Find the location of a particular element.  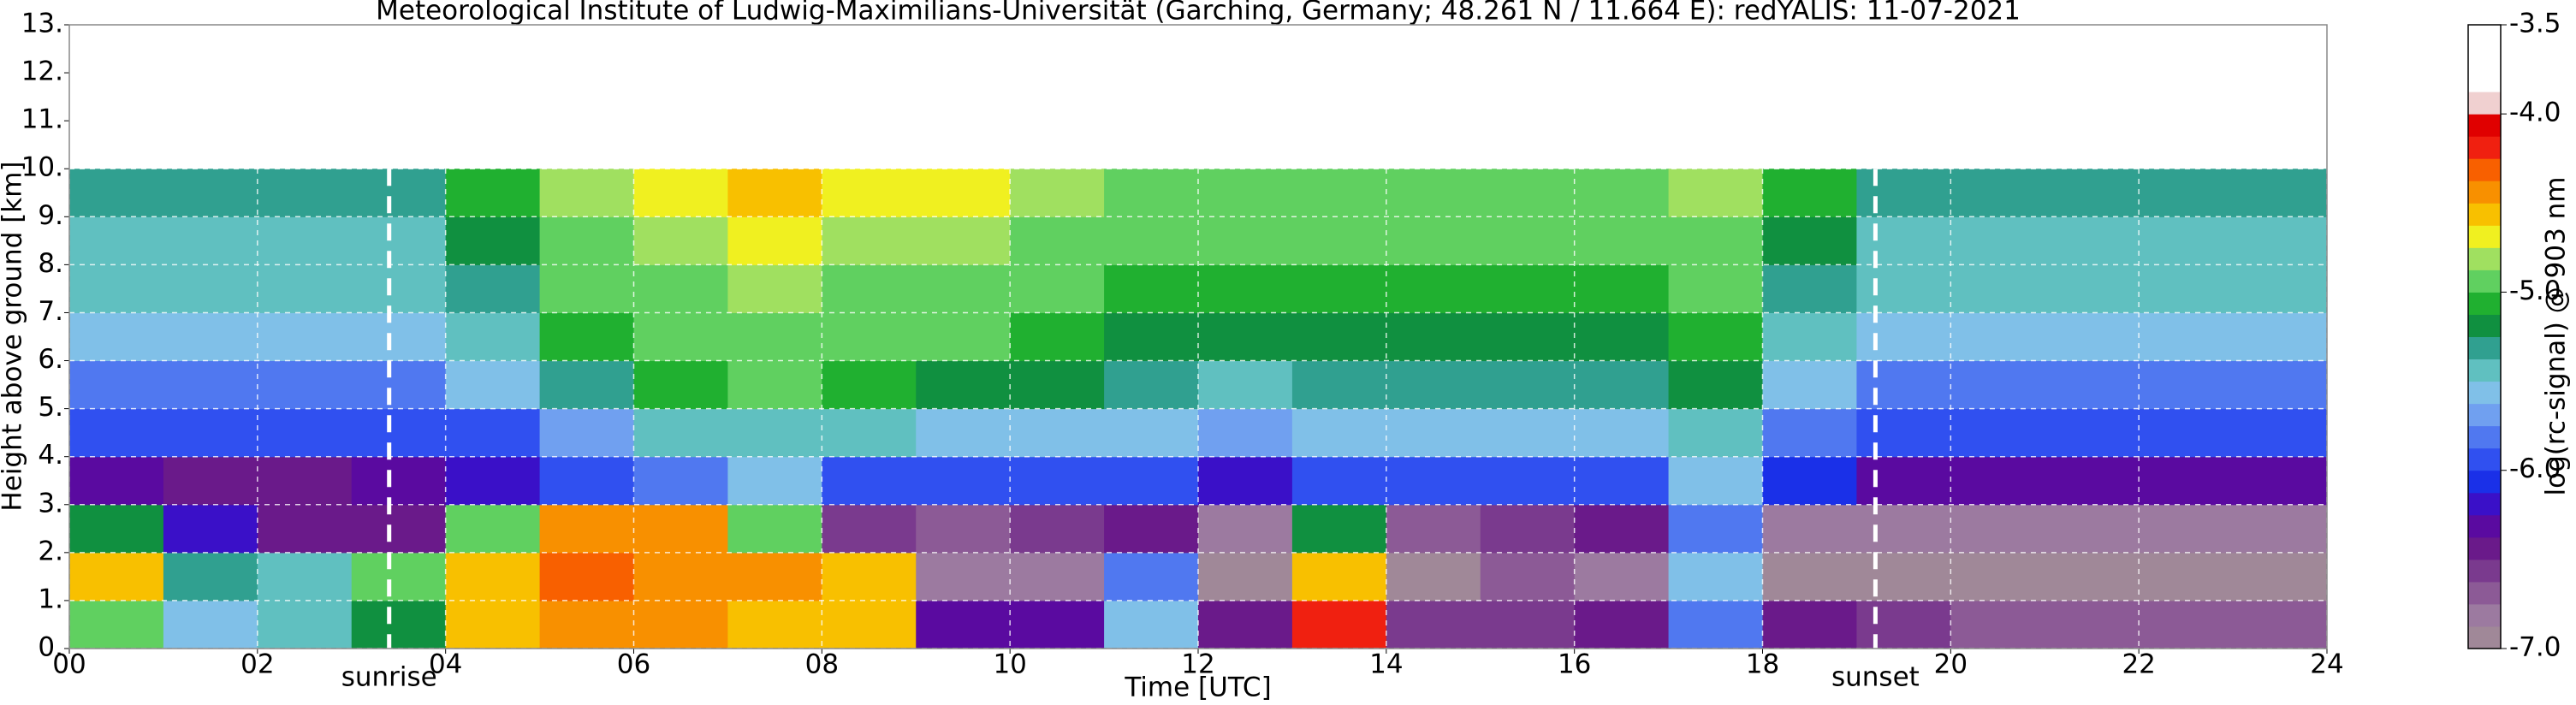

x-tick-label: 18 is located at coordinates (1762, 664).